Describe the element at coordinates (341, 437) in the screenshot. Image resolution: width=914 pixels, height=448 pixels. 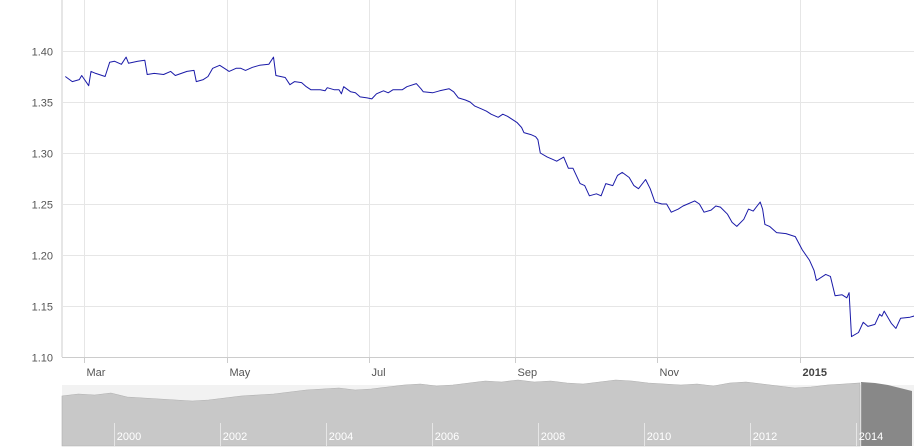
I see `navigator-year-label: 2004` at that location.